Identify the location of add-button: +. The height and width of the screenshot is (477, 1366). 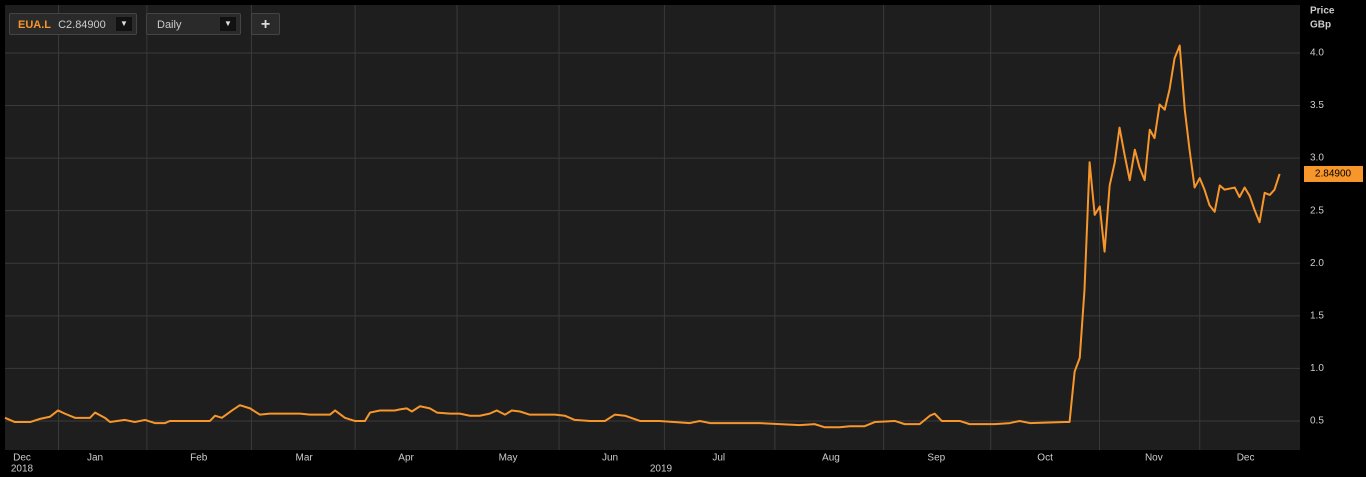
(265, 24).